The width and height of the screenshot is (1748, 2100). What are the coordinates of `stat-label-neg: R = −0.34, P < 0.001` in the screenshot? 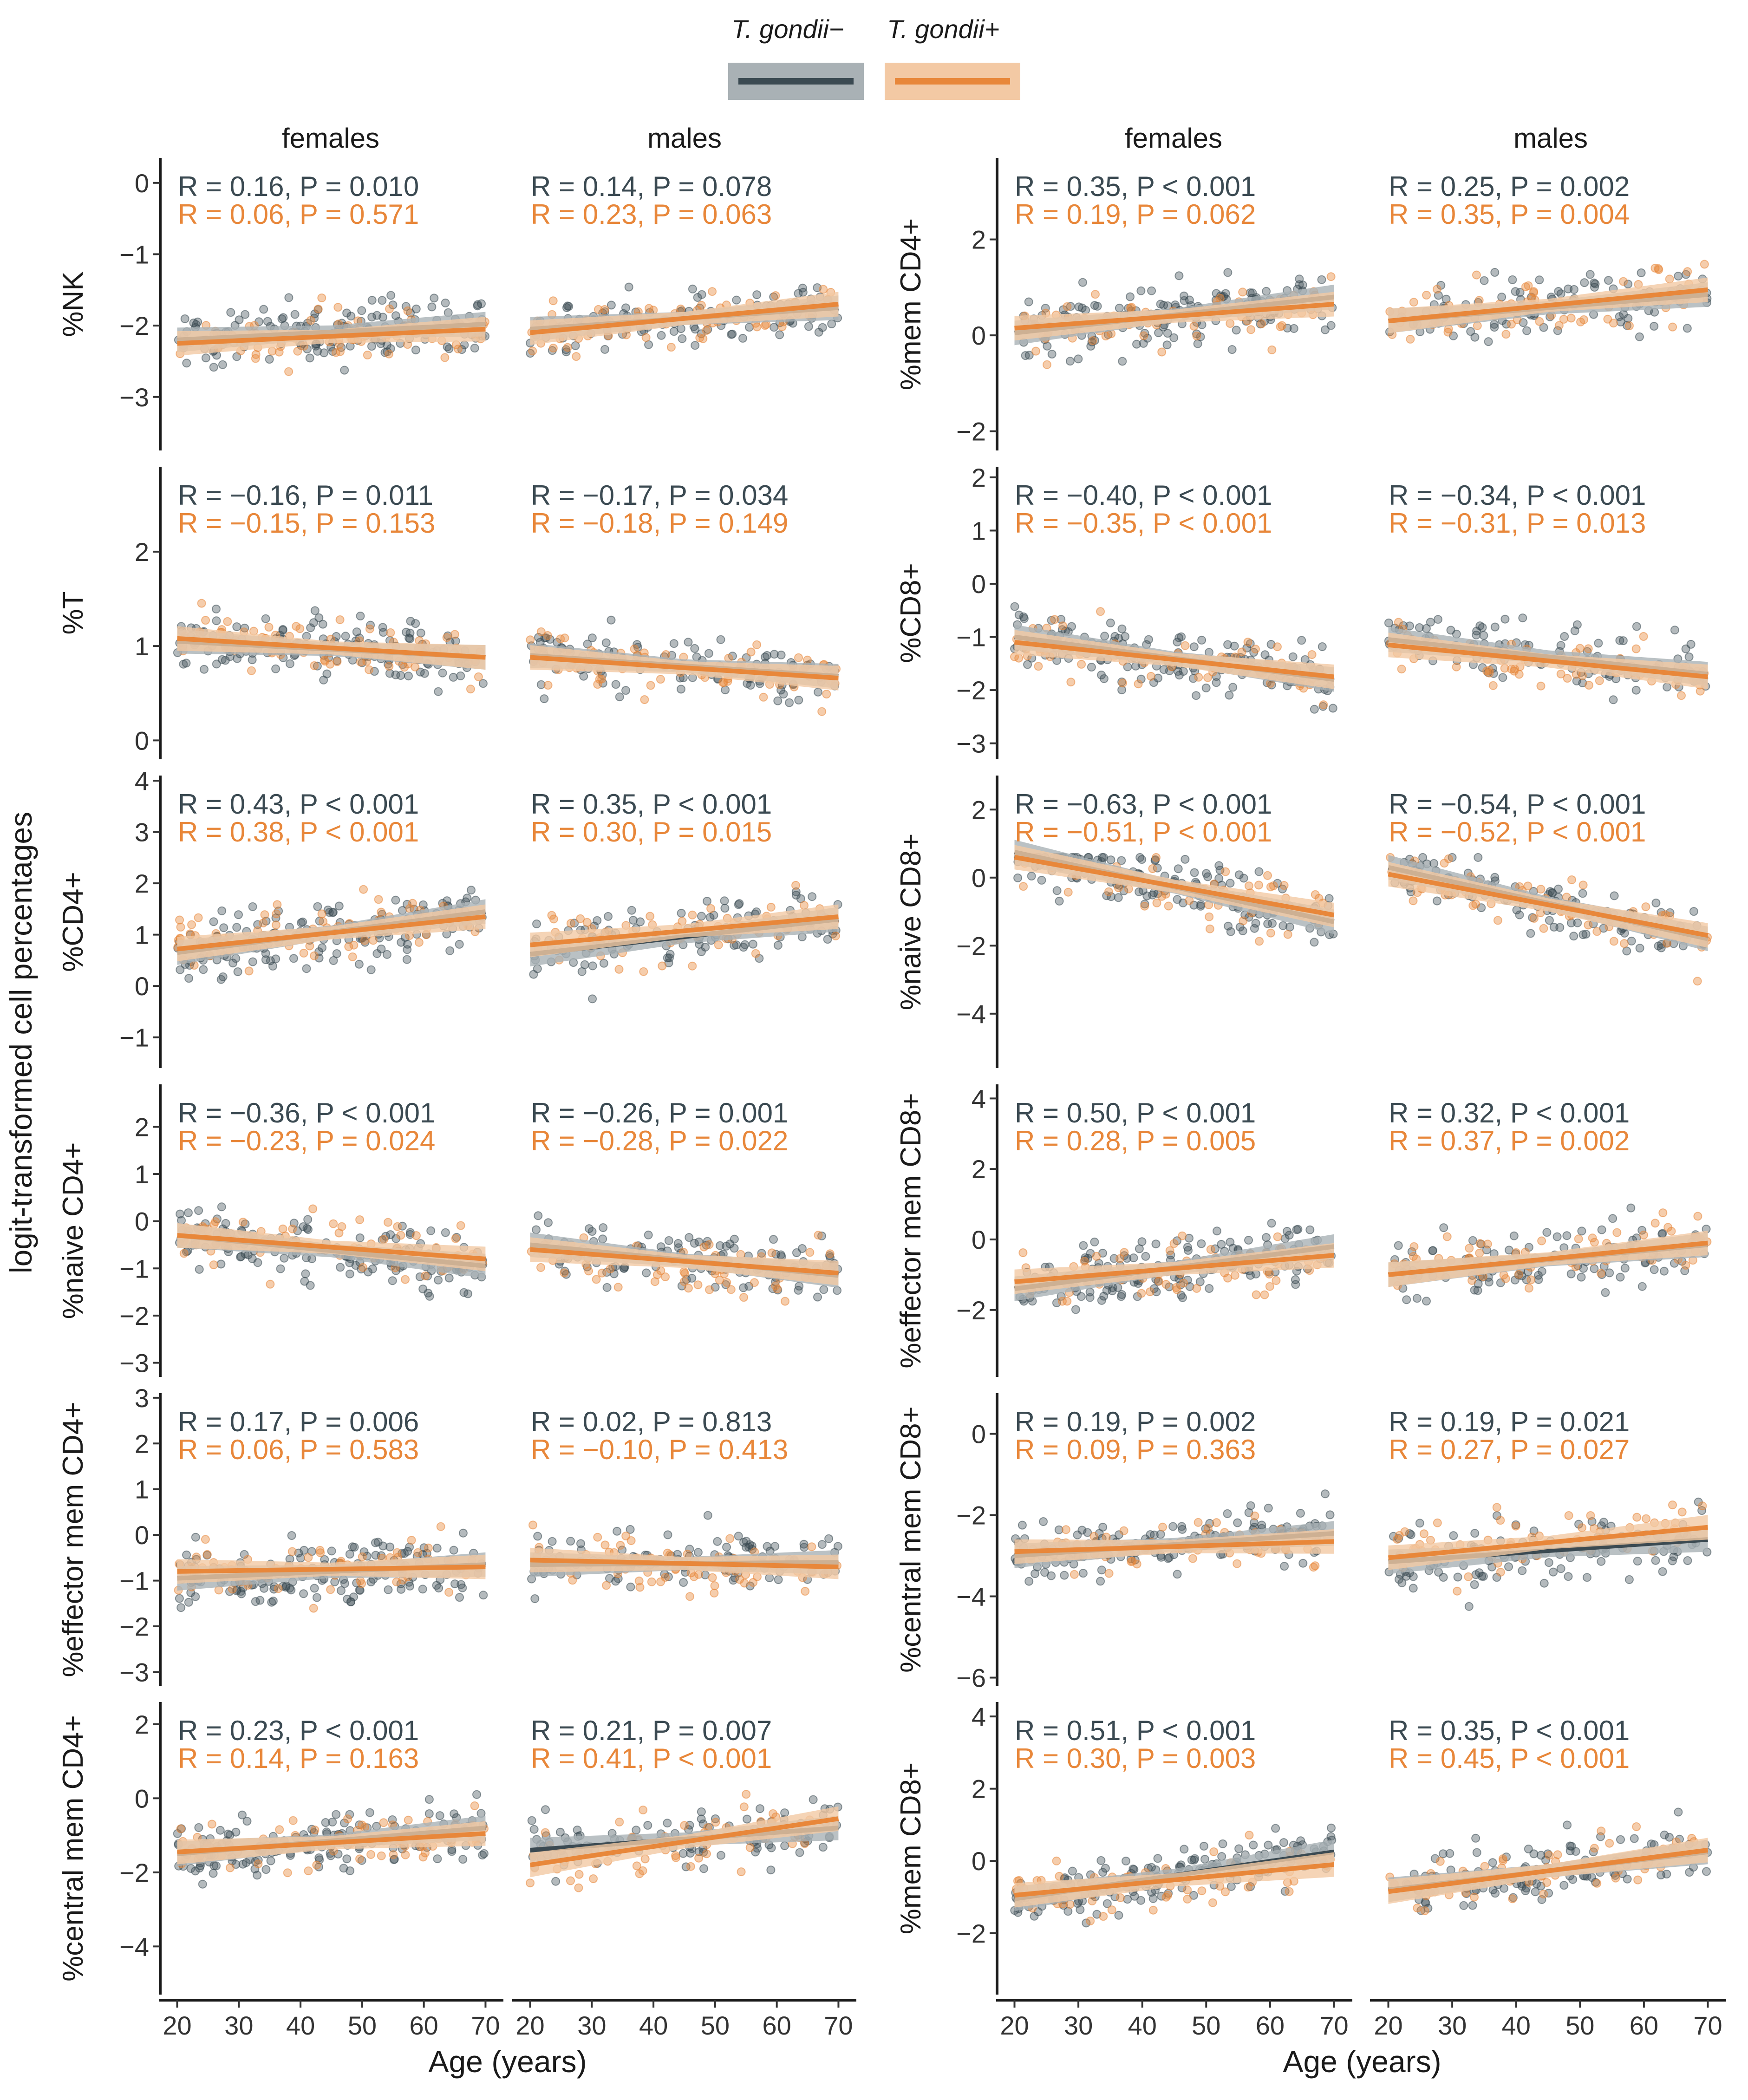 It's located at (1517, 495).